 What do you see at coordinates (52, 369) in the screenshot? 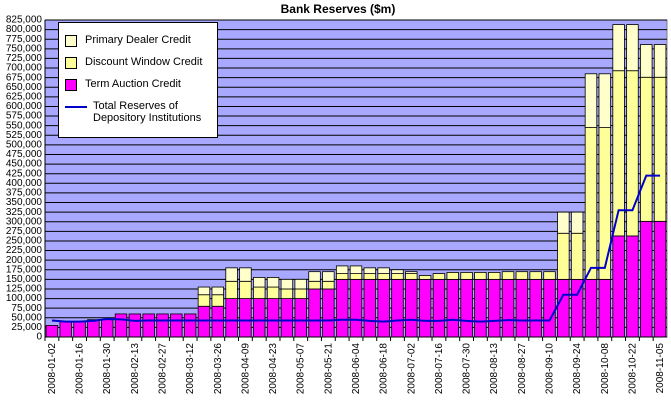
I see `x-tick-label: 2008-01-02` at bounding box center [52, 369].